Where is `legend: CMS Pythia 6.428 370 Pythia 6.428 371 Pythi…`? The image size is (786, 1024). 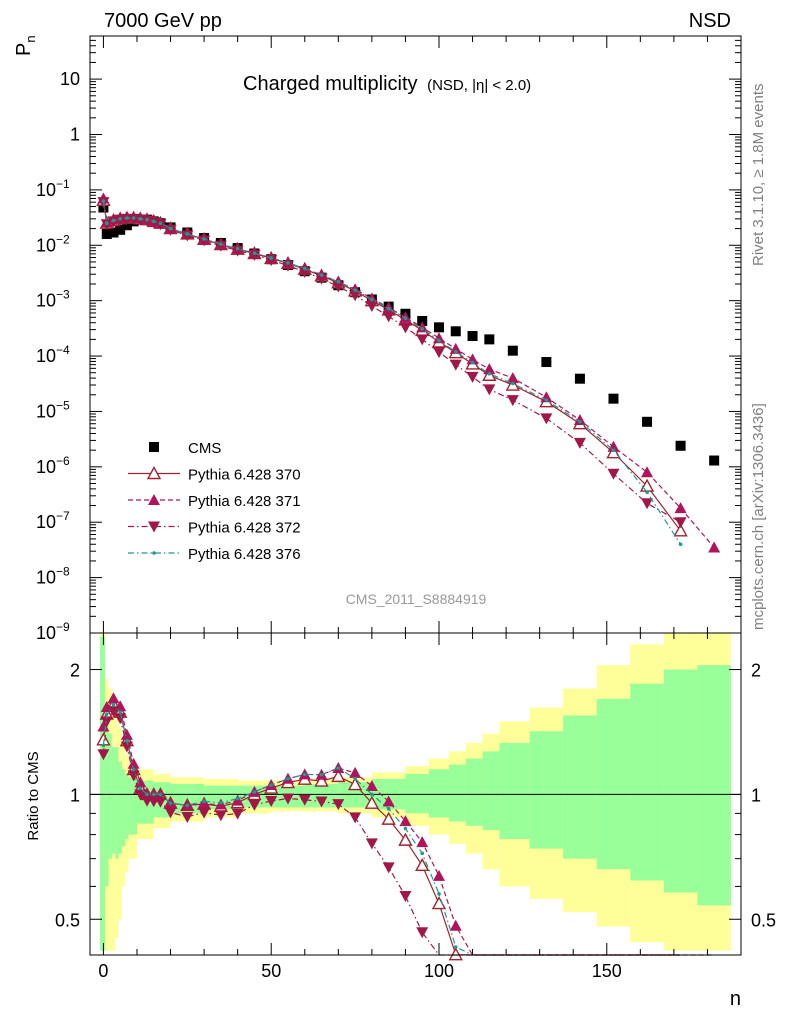 legend: CMS Pythia 6.428 370 Pythia 6.428 371 Pythi… is located at coordinates (214, 501).